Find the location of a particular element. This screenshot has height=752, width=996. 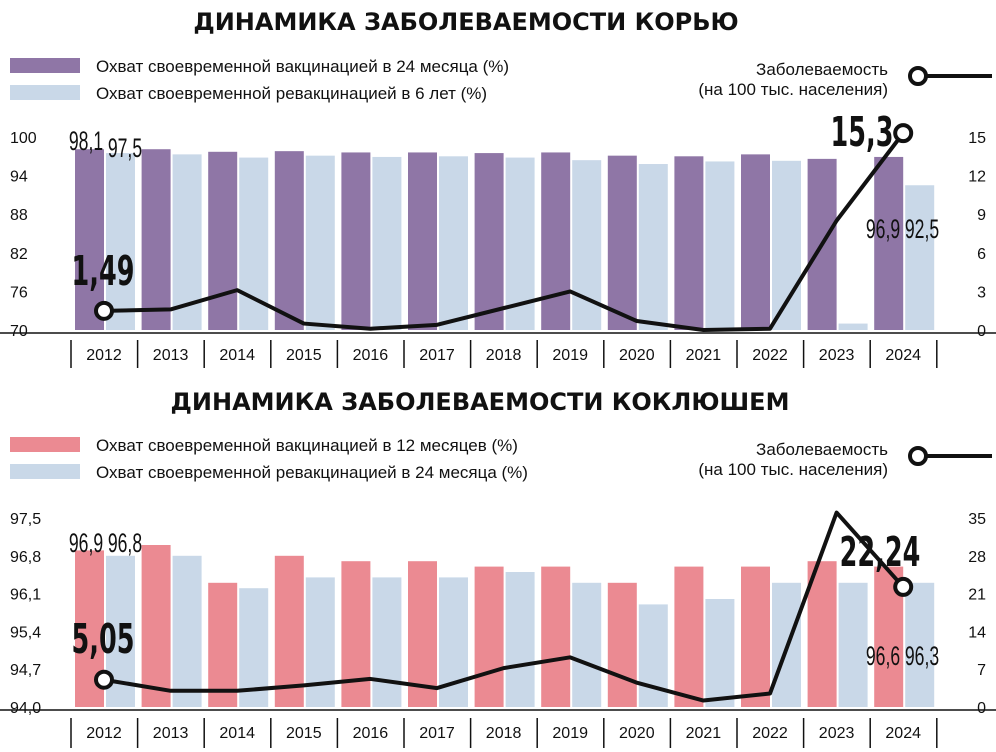

measles-bar-vax-2017 is located at coordinates (422, 241).